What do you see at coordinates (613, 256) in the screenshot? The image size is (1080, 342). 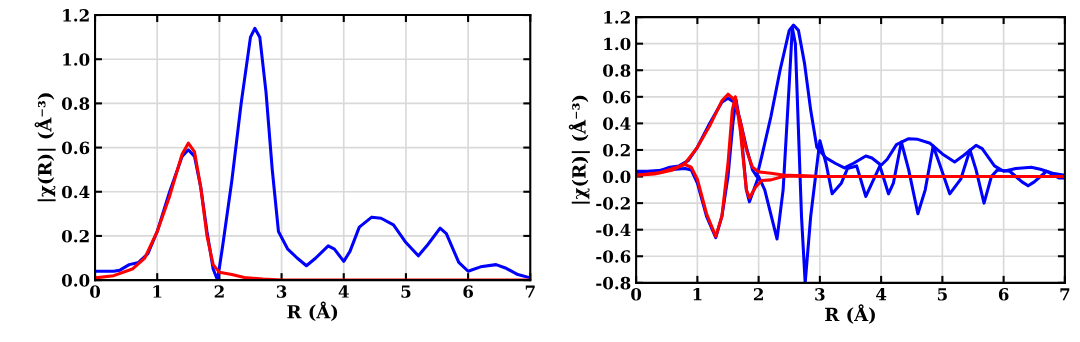 I see `y-tick-label: -0.6` at bounding box center [613, 256].